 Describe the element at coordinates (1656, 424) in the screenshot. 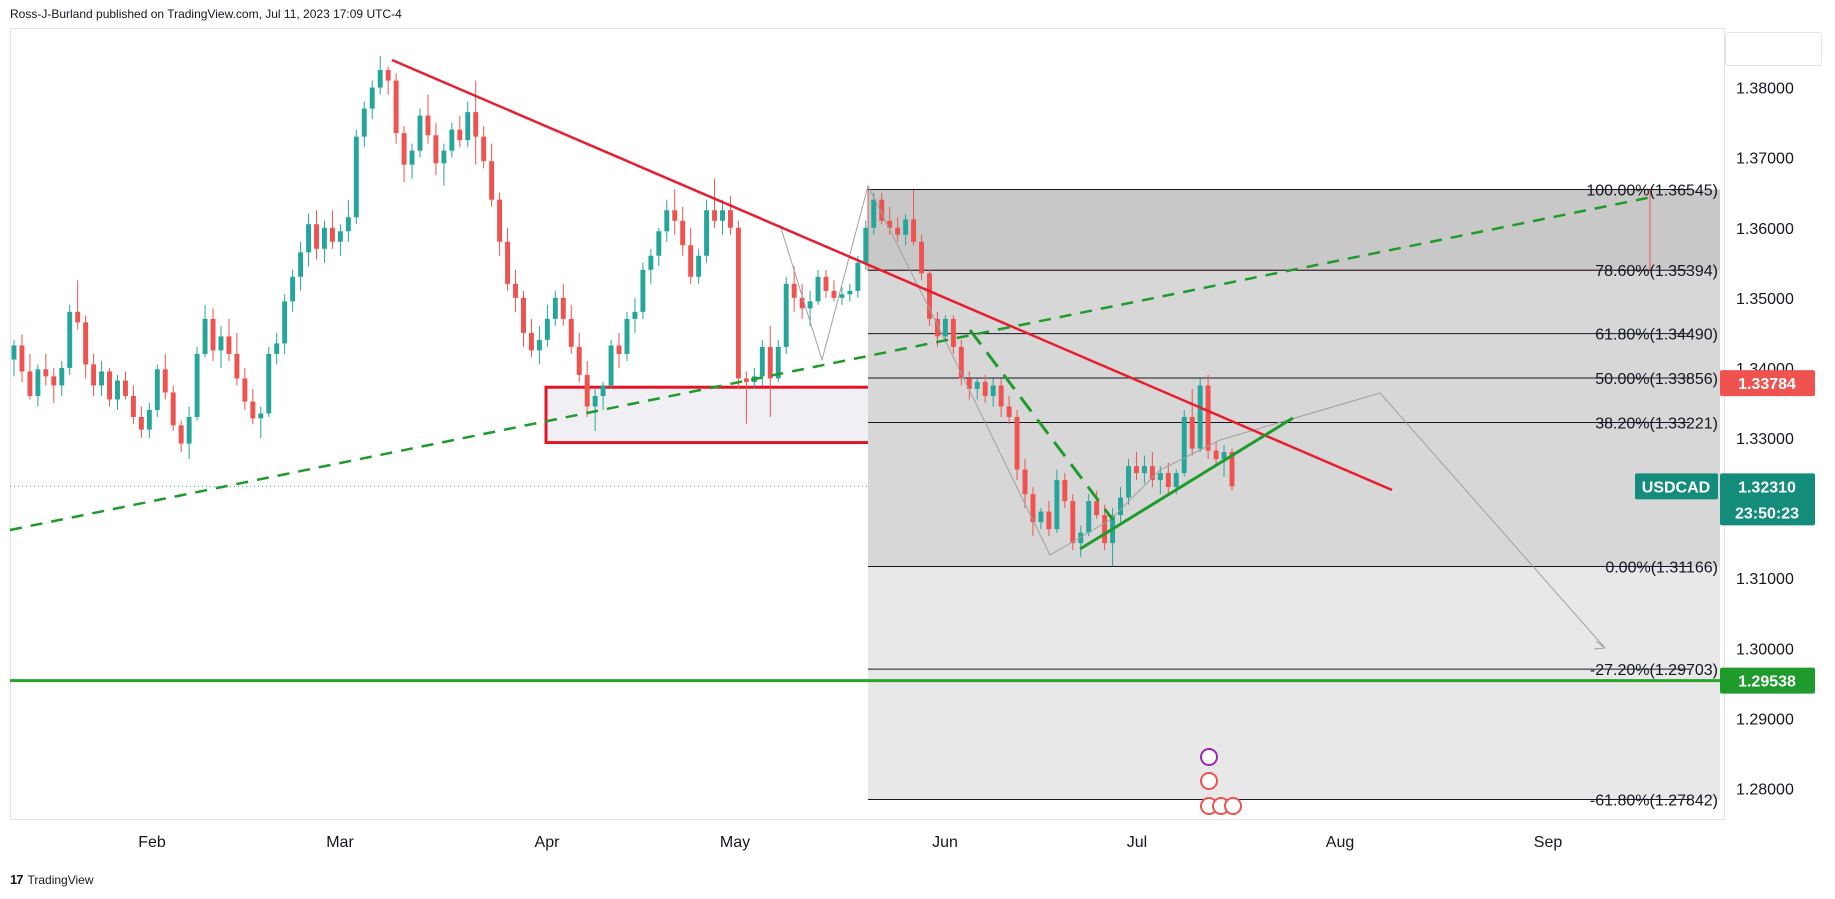

I see `fib-level-label: 38.20%(1.33221)` at that location.